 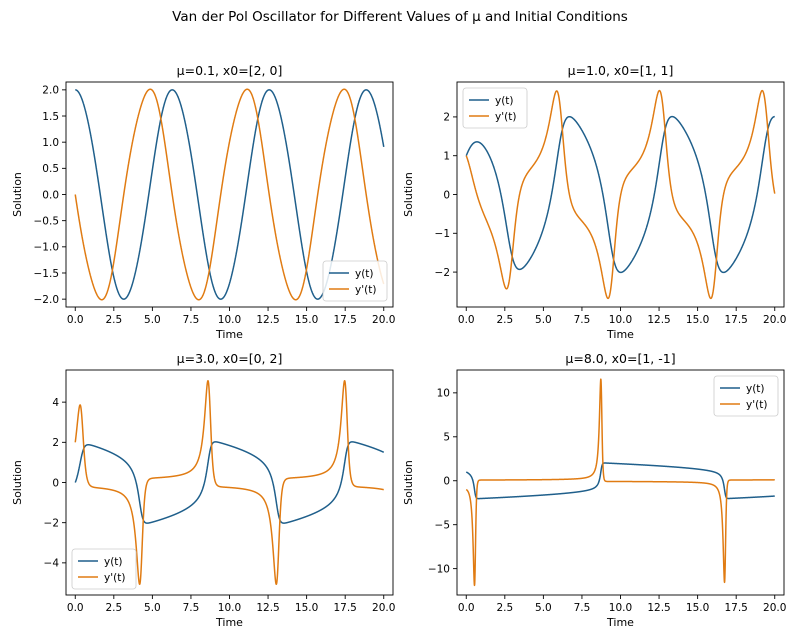 What do you see at coordinates (50, 91) in the screenshot?
I see `y-tick-label: 2.0` at bounding box center [50, 91].